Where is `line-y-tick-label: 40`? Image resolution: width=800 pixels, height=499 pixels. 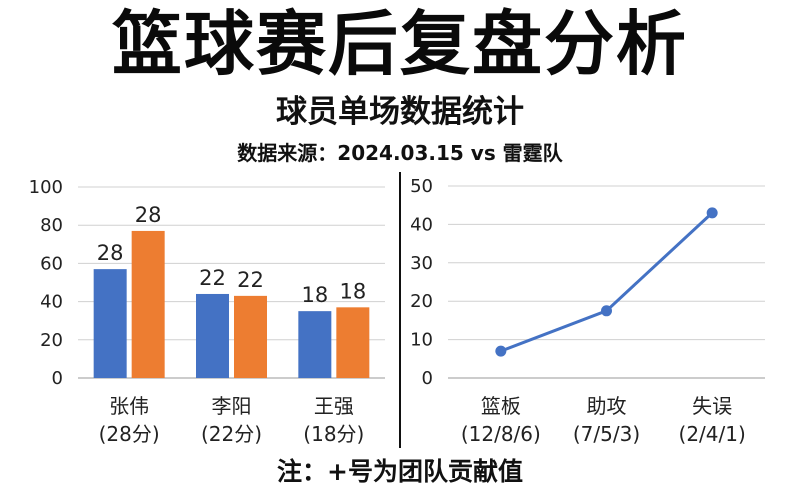
line-y-tick-label: 40 is located at coordinates (421, 224).